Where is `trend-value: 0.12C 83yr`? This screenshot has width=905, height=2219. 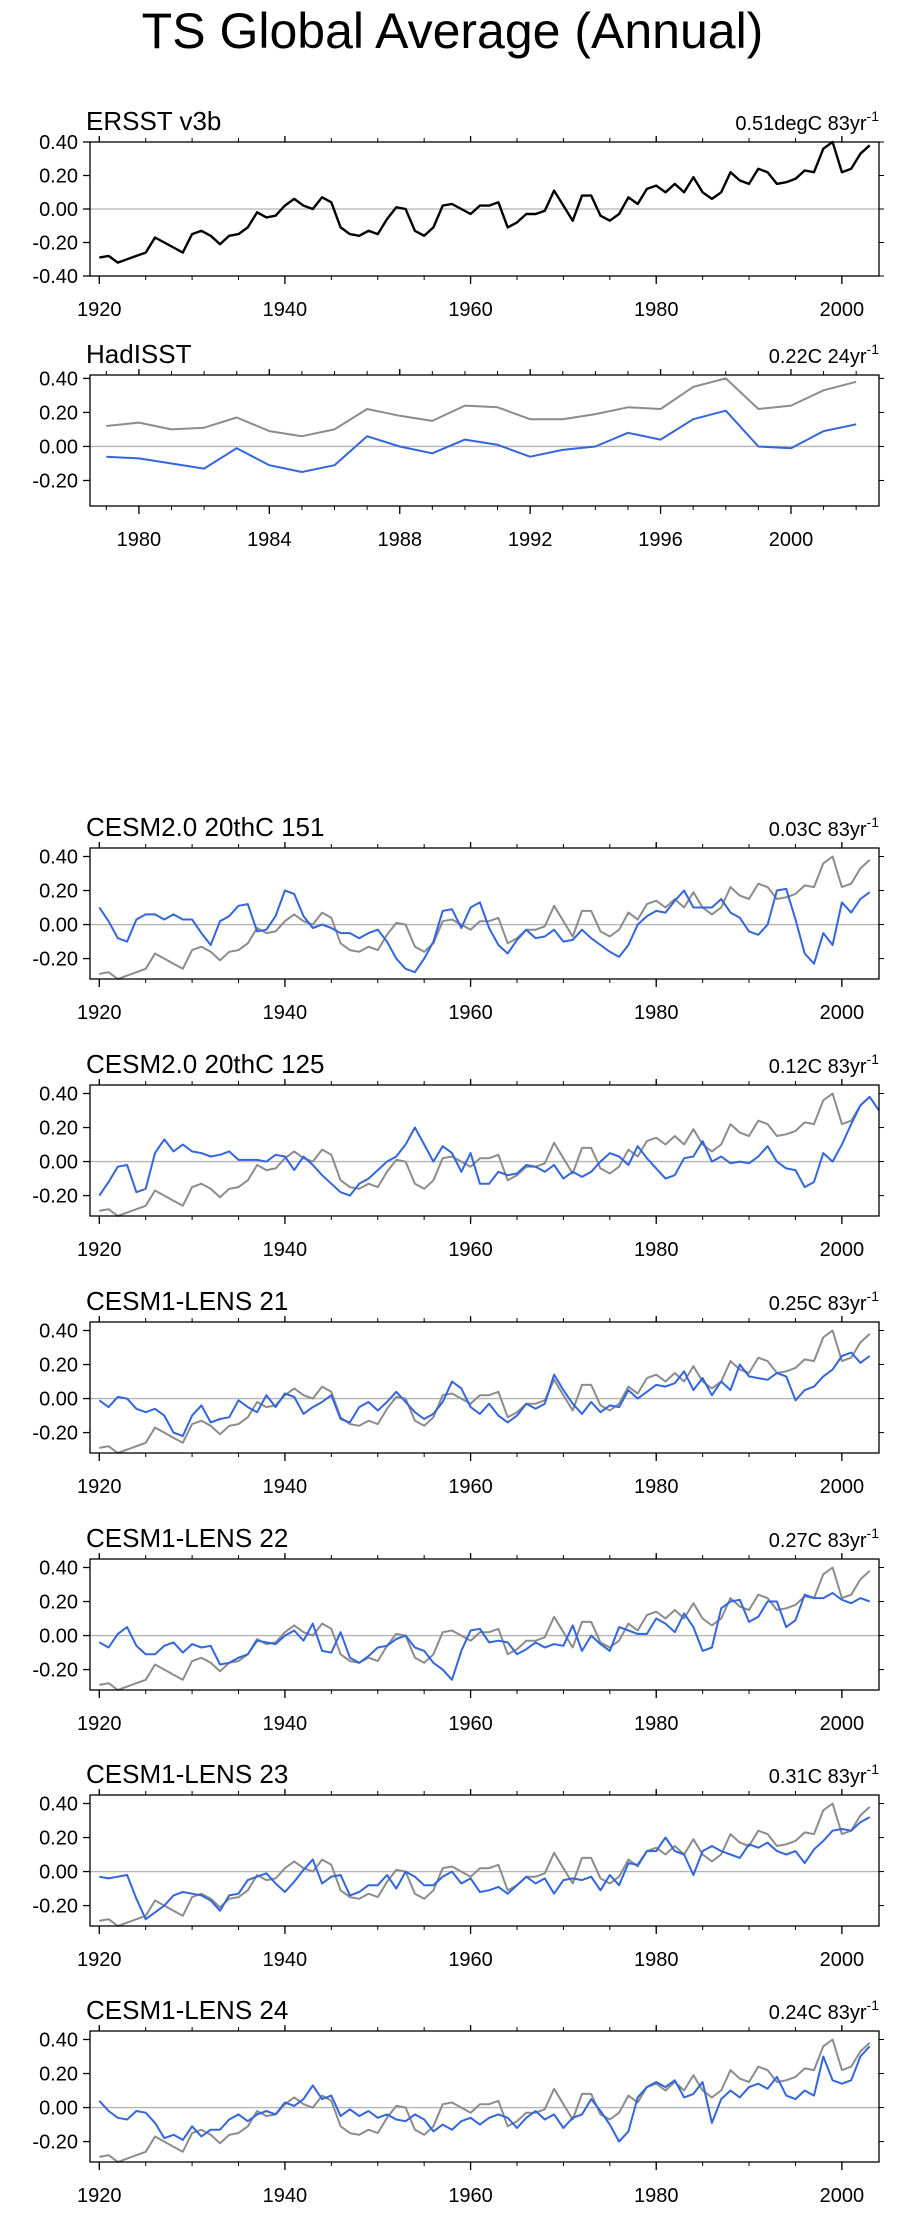
trend-value: 0.12C 83yr is located at coordinates (818, 1067).